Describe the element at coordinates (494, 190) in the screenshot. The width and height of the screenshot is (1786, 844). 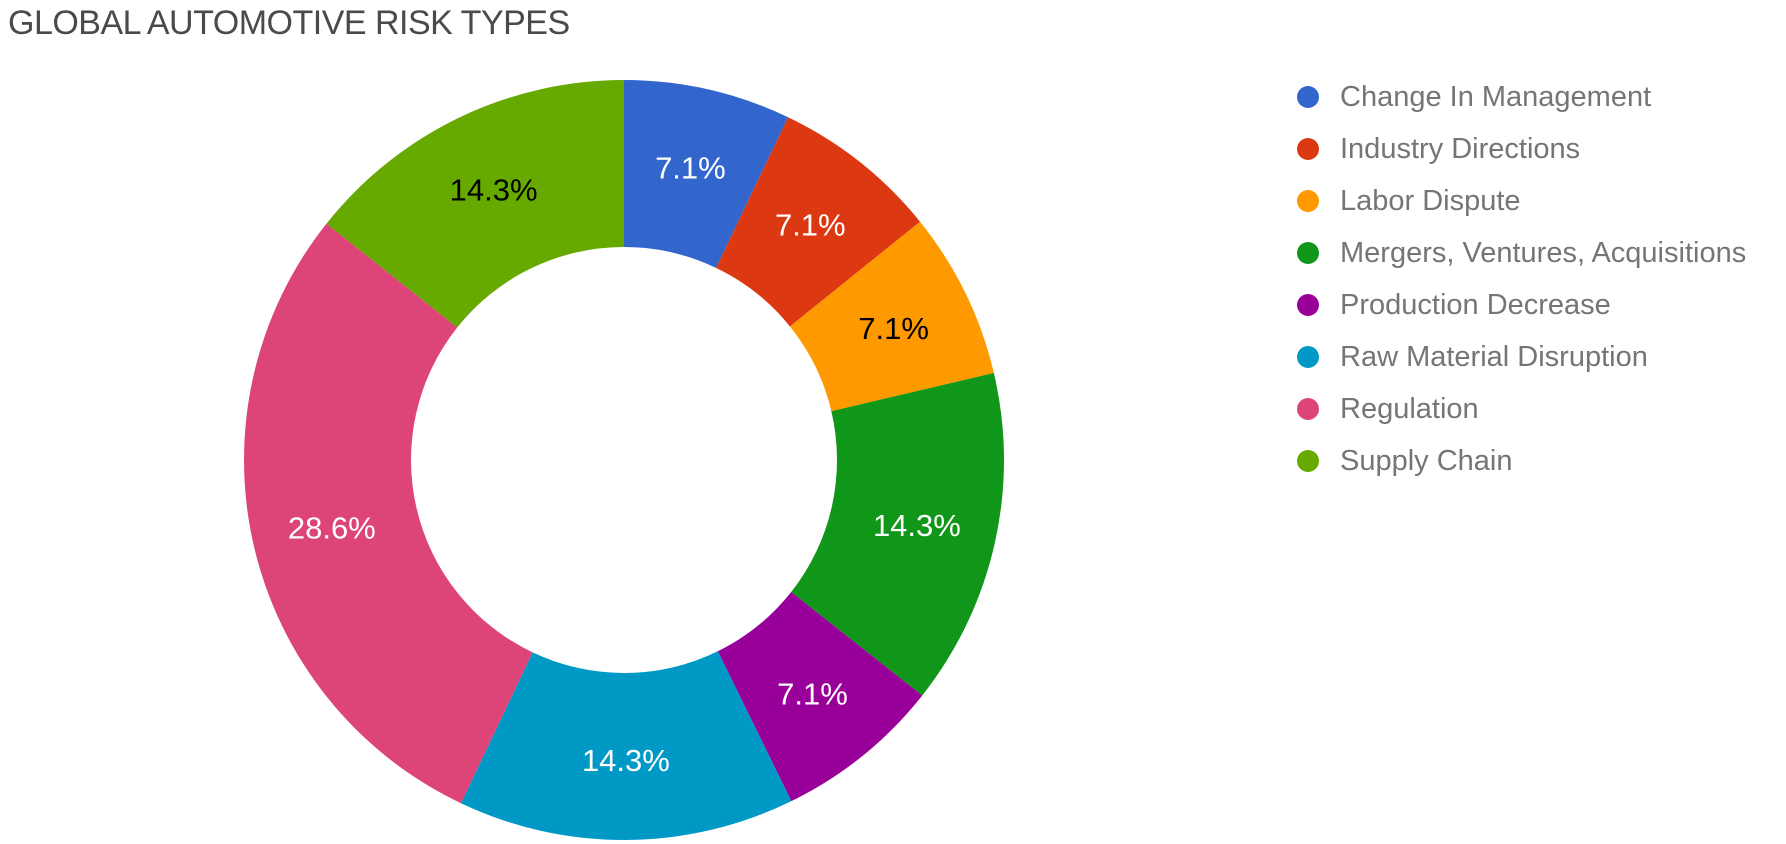
I see `slice-label-supply-chain: 14.3%` at that location.